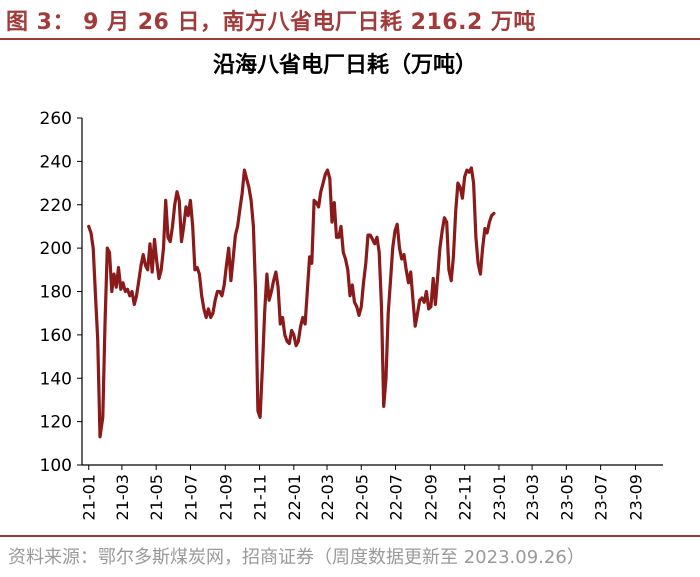 This screenshot has height=577, width=700. I want to click on source-note: 资料来源：鄂尔多斯煤炭网，招商证券（周度数据更新至 2023.09.26）, so click(296, 557).